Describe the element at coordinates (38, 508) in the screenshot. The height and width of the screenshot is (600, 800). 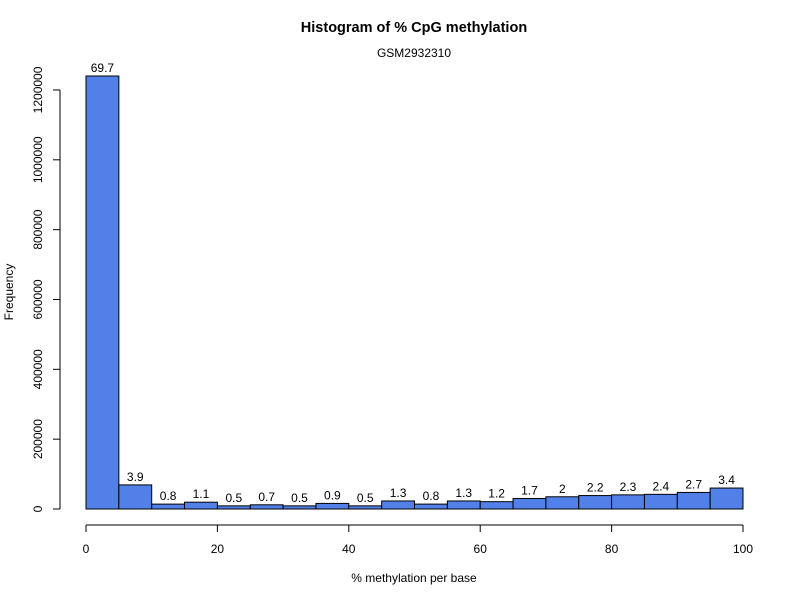
I see `y-tick-label: 0` at that location.